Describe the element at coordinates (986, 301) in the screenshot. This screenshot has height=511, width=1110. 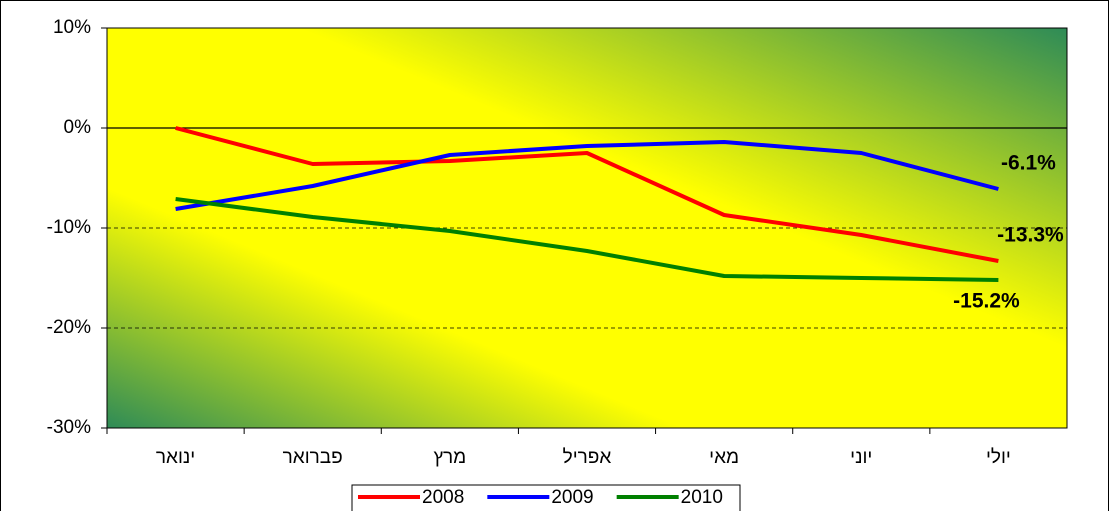
I see `data-label: -15.2%` at that location.